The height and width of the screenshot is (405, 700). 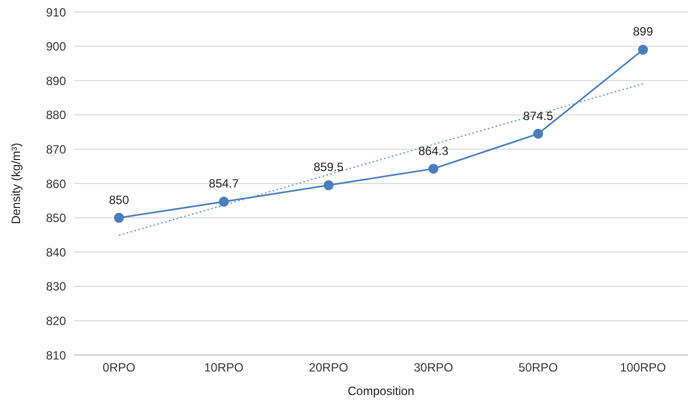 I want to click on y-tick-label: 860, so click(x=56, y=183).